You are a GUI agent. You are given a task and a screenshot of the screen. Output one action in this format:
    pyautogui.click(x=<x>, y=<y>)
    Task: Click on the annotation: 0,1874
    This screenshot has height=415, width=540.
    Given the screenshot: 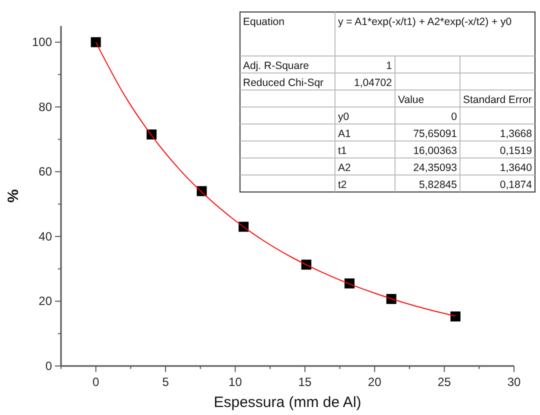 What is the action you would take?
    pyautogui.click(x=516, y=185)
    